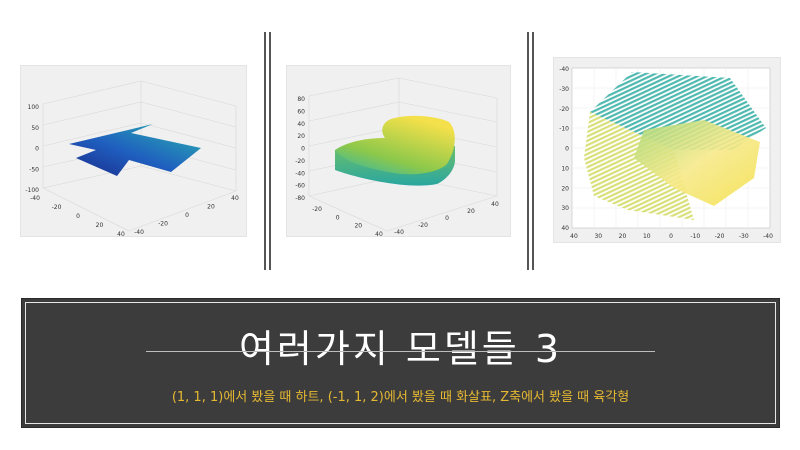  Describe the element at coordinates (565, 168) in the screenshot. I see `hexagon-y-tick-label: 10` at that location.